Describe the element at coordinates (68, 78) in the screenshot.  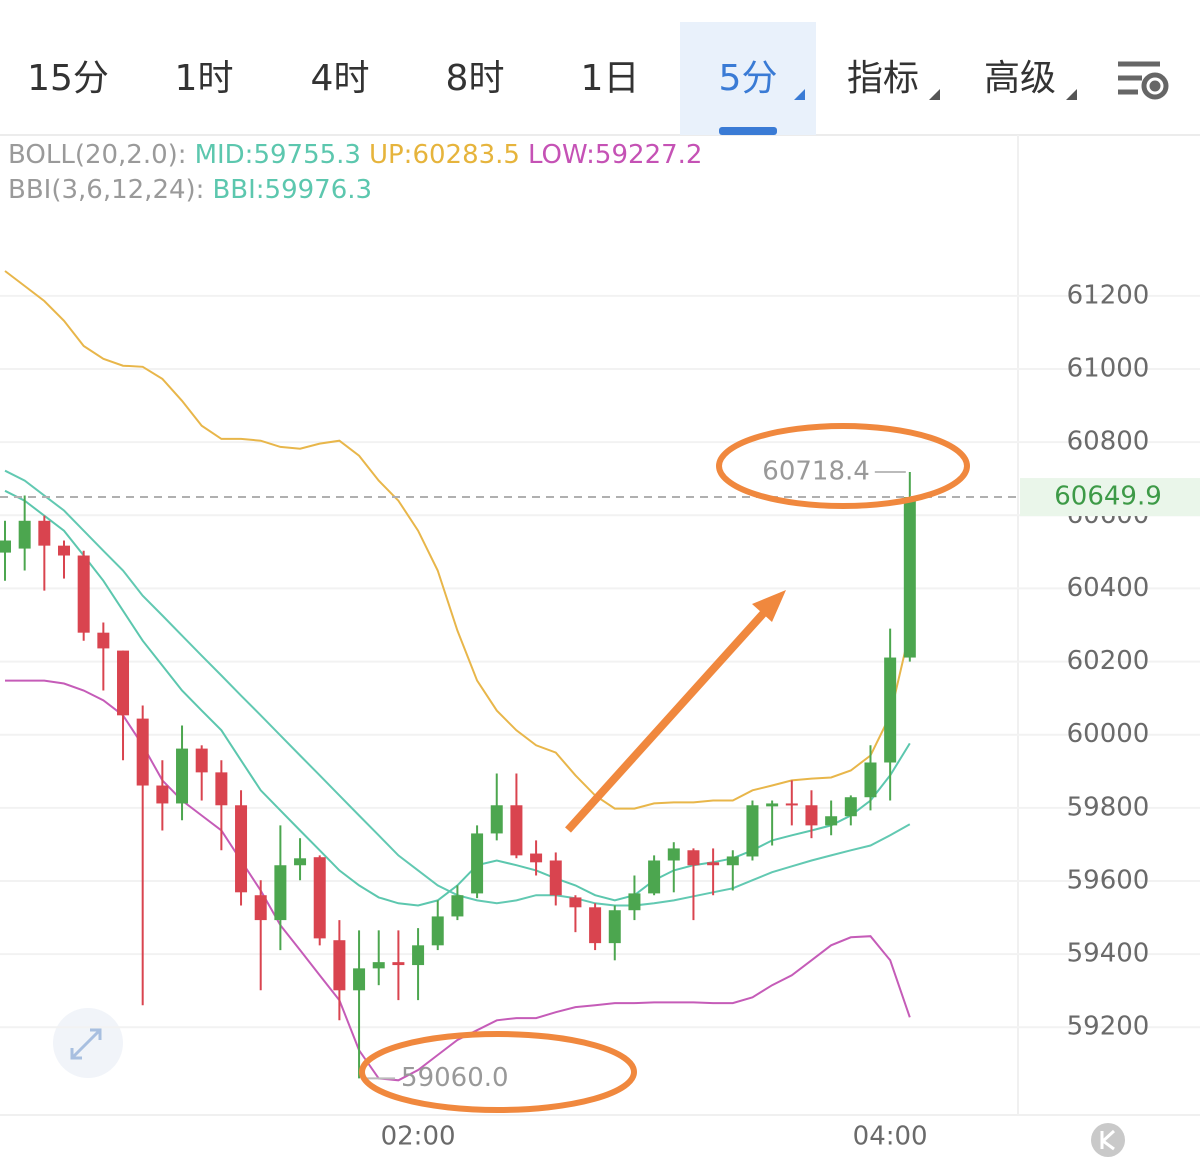
I see `tab: 15分` at that location.